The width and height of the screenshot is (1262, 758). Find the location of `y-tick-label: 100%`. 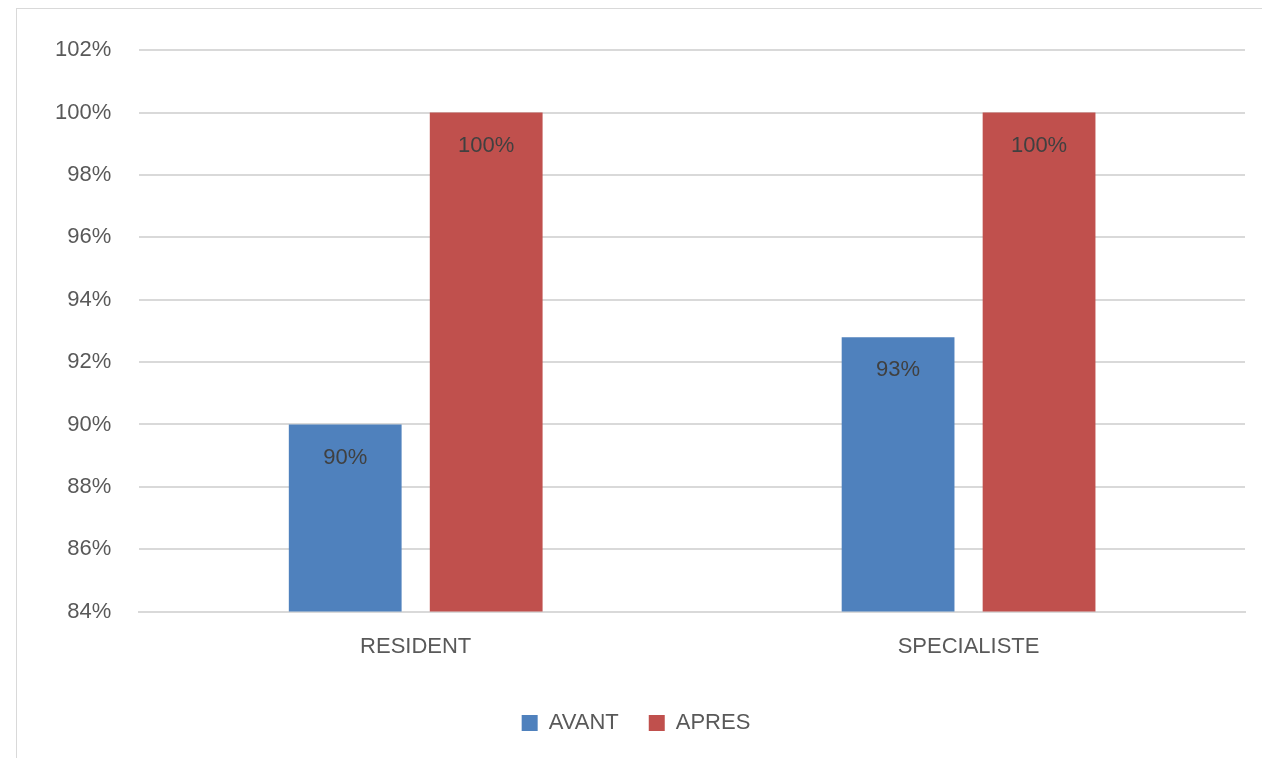

y-tick-label: 100% is located at coordinates (83, 111).